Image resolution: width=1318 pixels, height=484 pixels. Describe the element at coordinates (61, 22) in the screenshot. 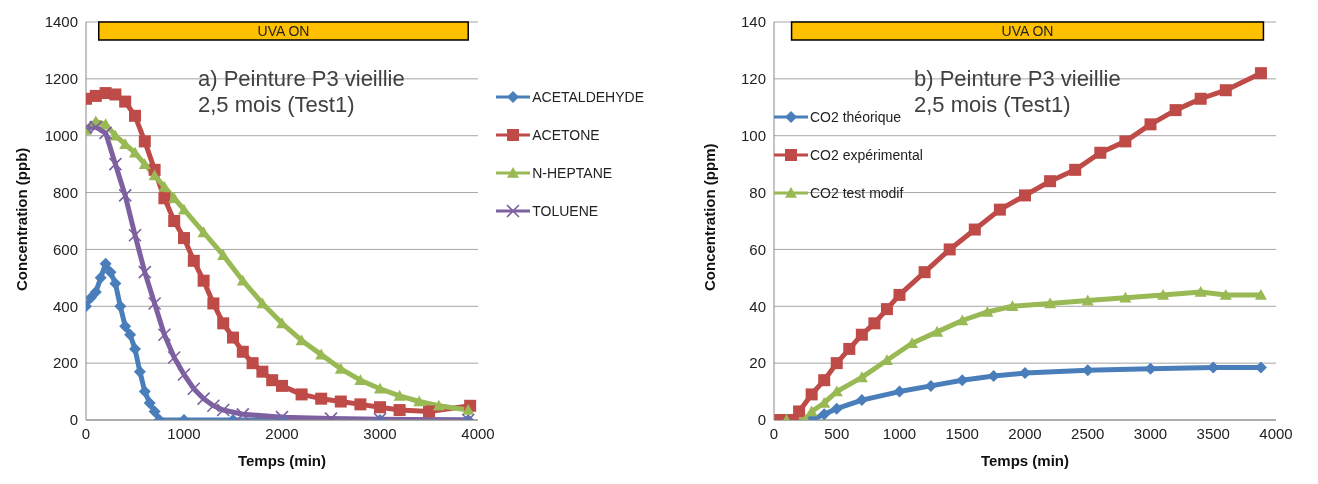

I see `y-tick-label: 1400` at that location.